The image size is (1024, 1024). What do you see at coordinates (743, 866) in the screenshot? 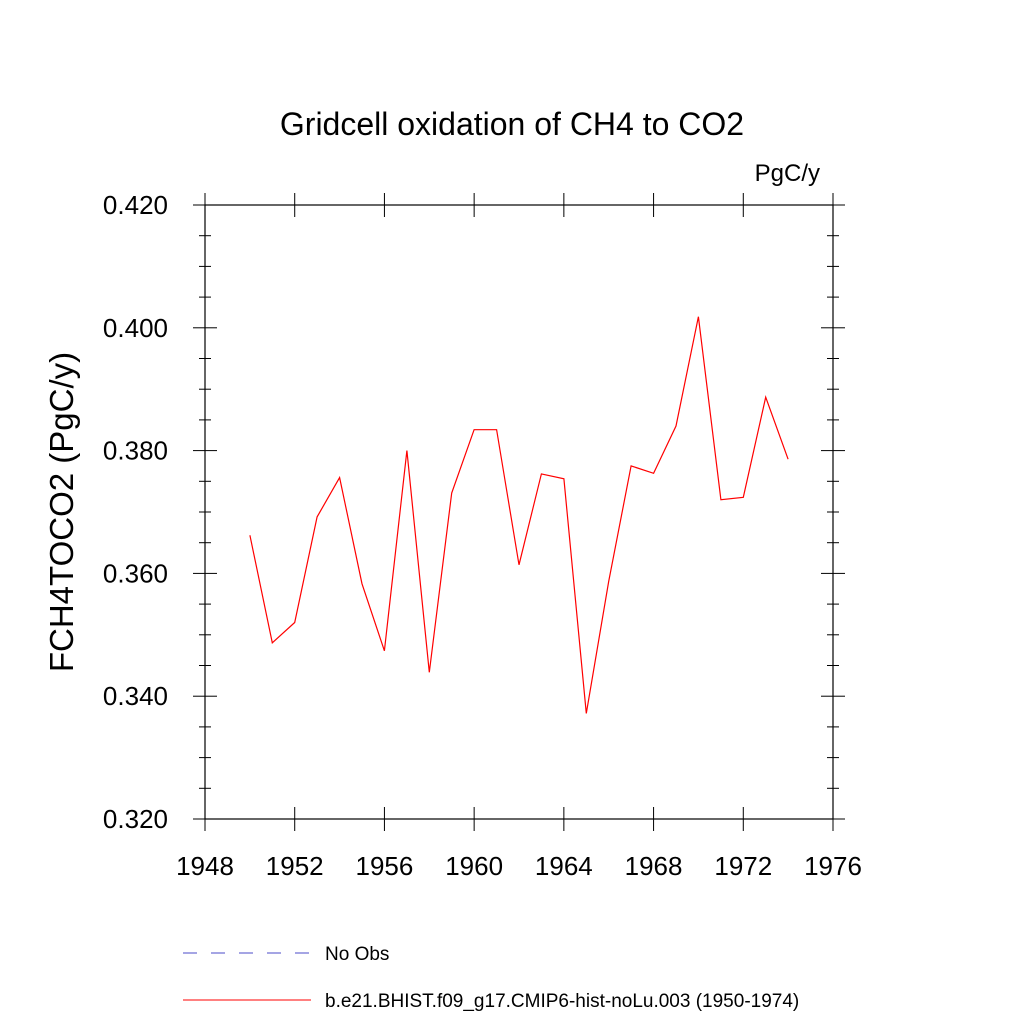
I see `x-tick-label: 1972` at bounding box center [743, 866].